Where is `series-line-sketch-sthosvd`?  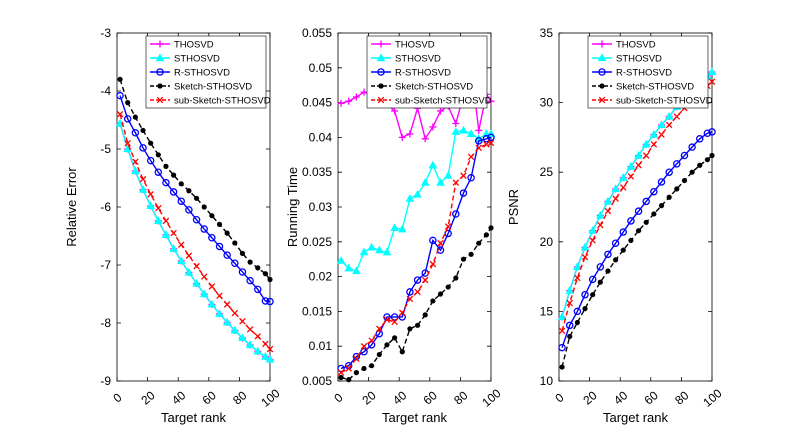 series-line-sketch-sthosvd is located at coordinates (637, 261).